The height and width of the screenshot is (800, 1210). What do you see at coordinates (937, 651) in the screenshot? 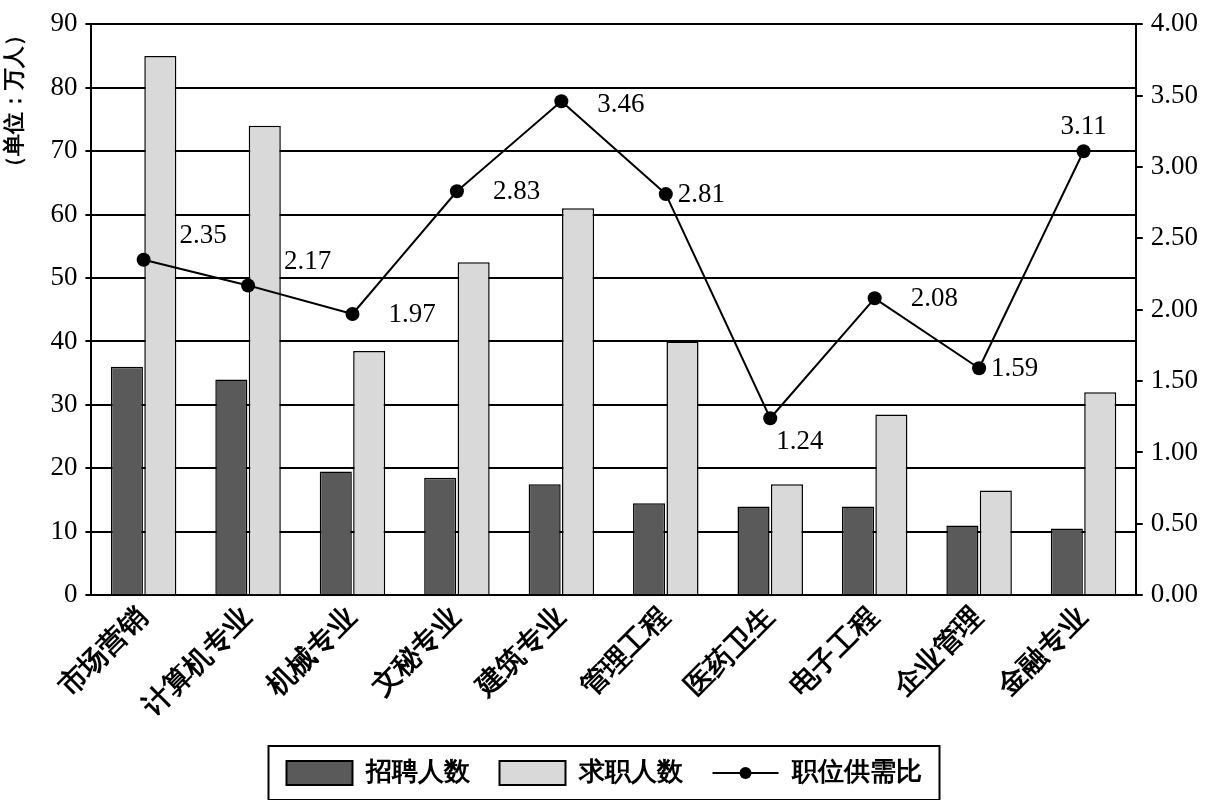
I see `x-tick-label: 企业管理` at bounding box center [937, 651].